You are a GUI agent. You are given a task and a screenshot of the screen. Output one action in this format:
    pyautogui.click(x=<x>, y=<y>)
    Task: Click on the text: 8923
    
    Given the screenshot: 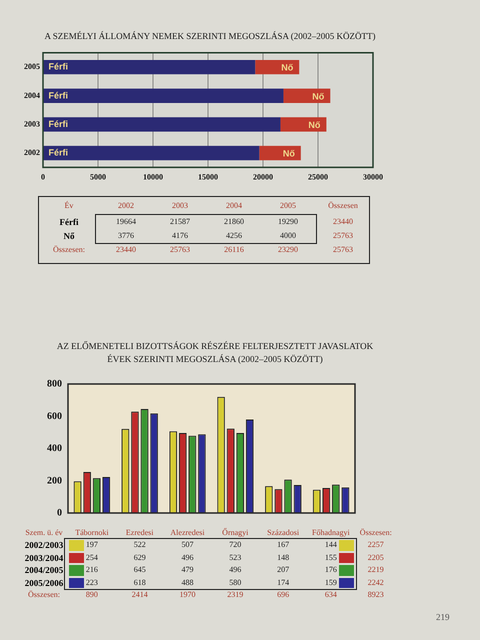 What is the action you would take?
    pyautogui.click(x=375, y=595)
    